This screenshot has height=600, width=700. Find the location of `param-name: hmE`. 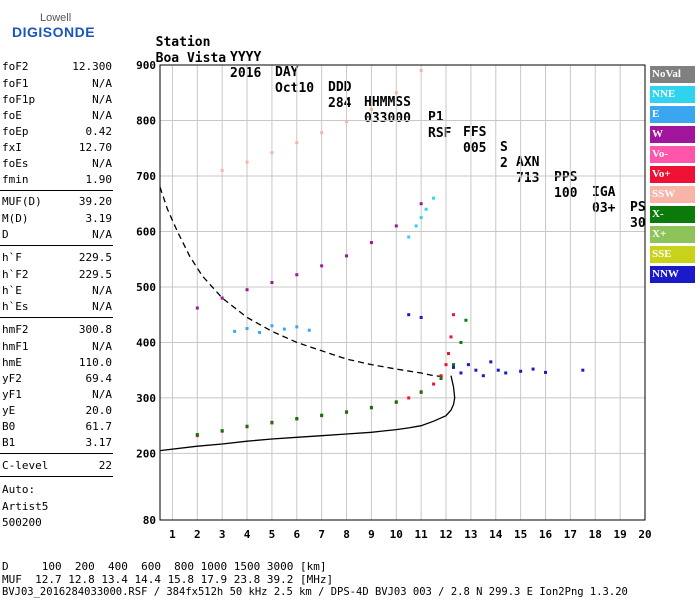

param-name: hmE is located at coordinates (12, 362).